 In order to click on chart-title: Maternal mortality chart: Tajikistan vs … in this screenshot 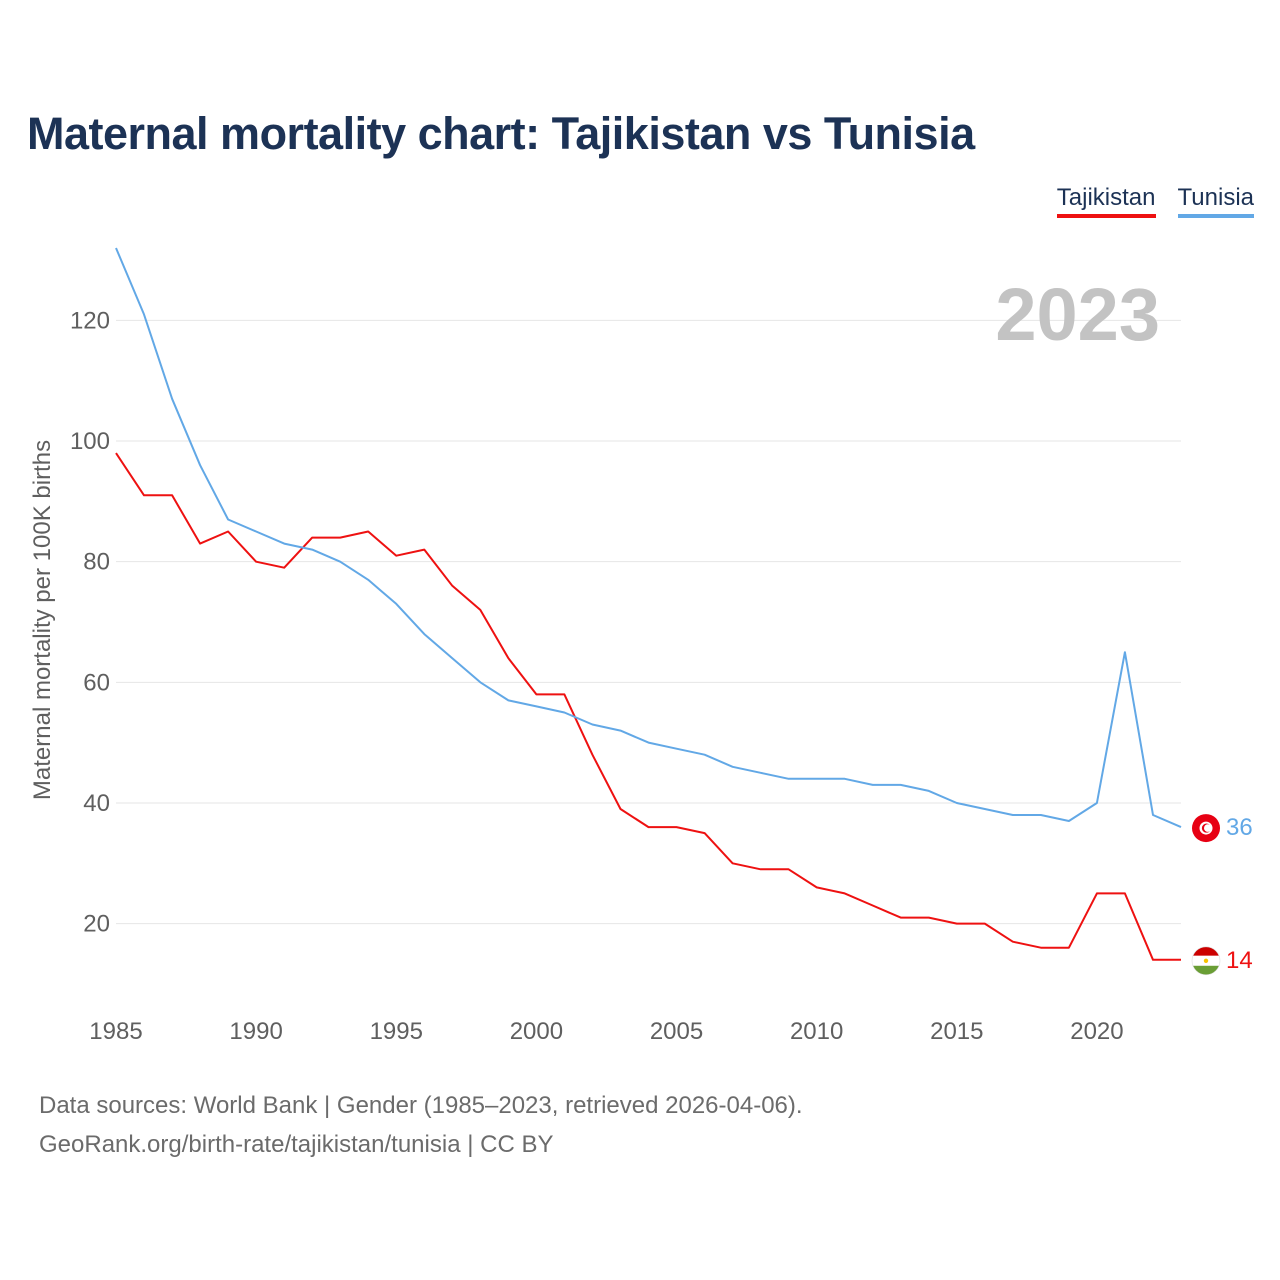, I will do `click(501, 133)`.